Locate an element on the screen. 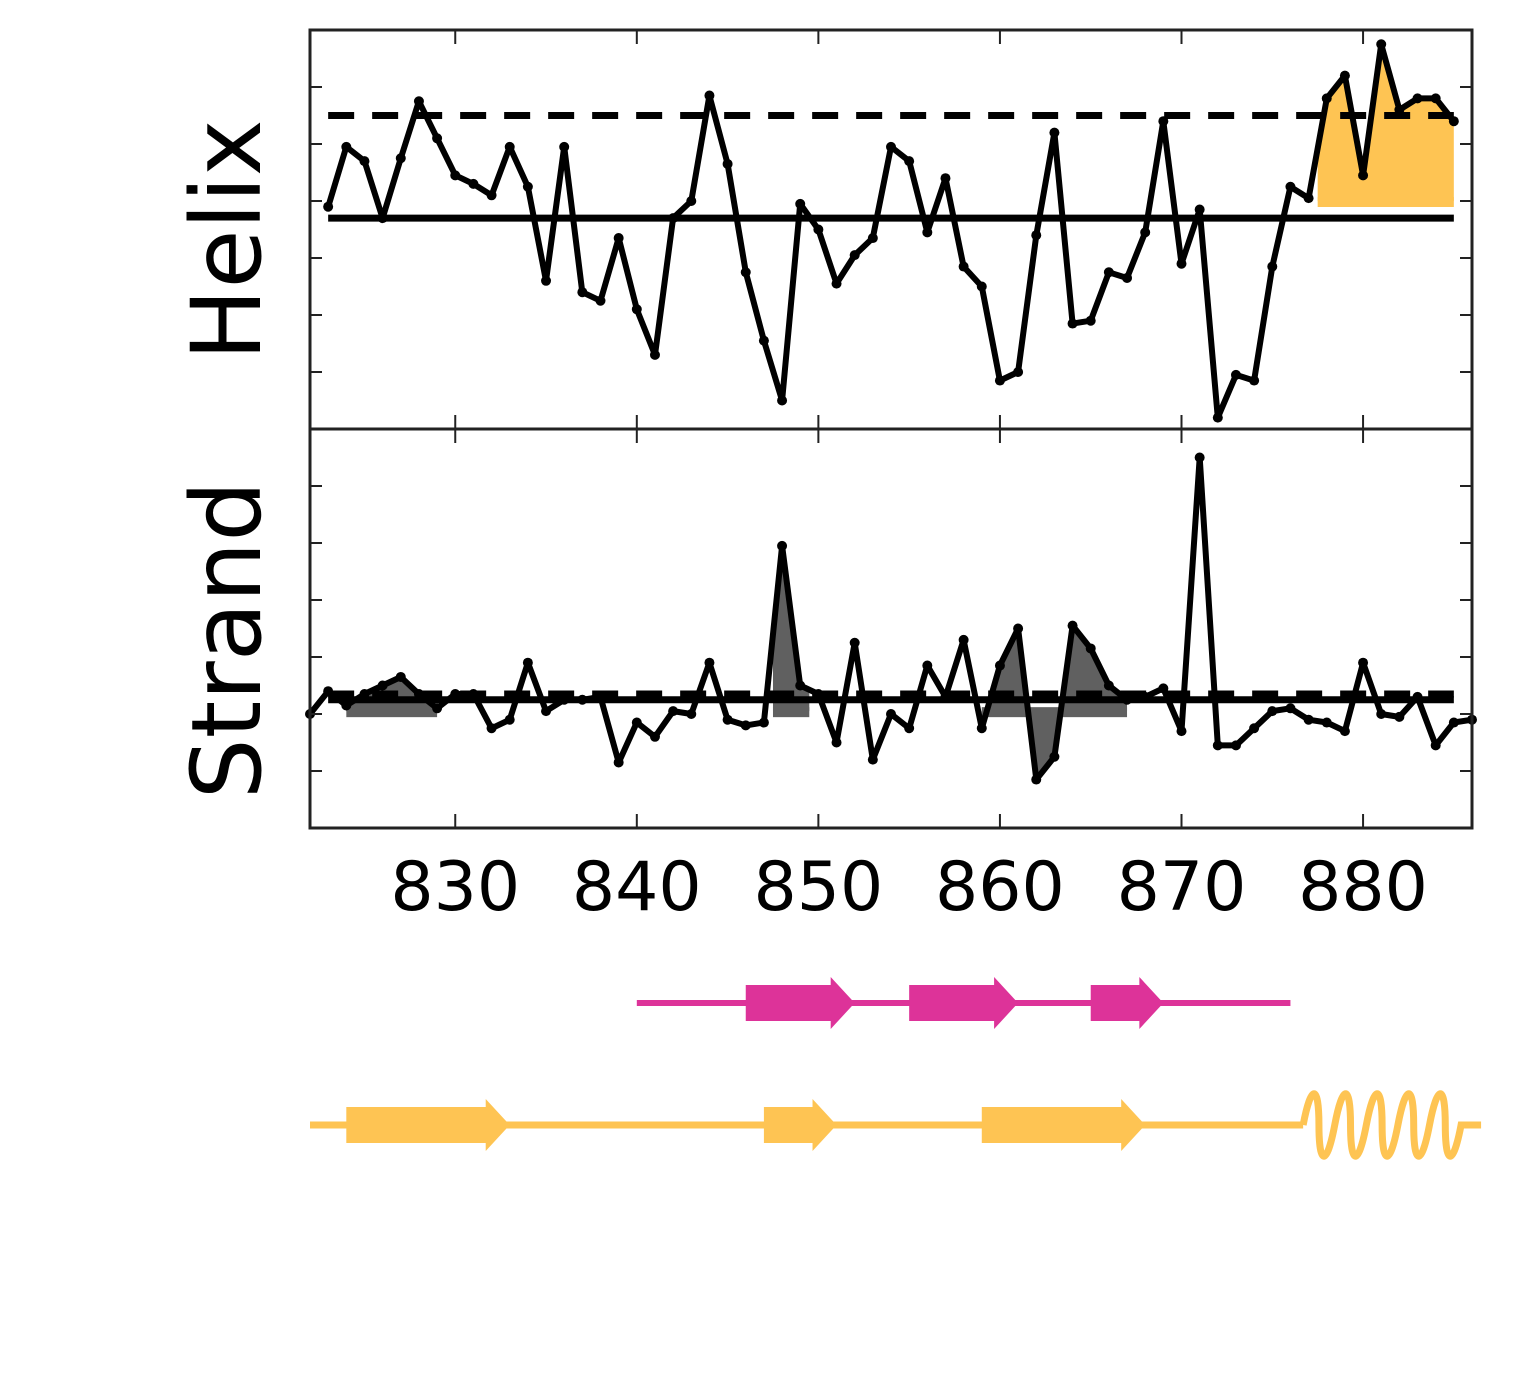  helix-filled-band is located at coordinates (1385, 202).